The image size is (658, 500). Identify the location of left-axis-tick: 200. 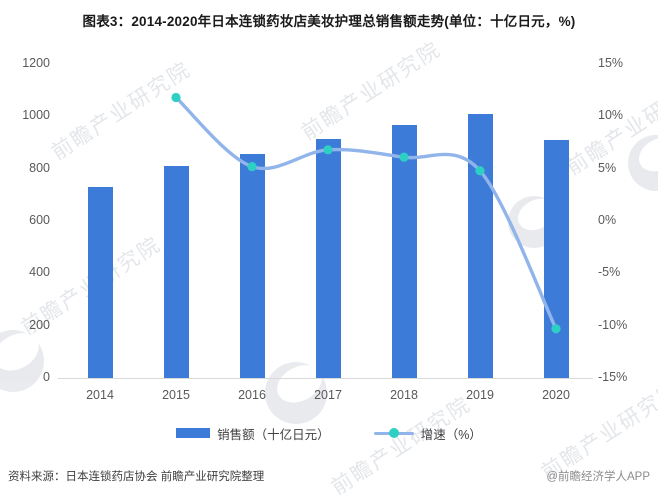
(39, 324).